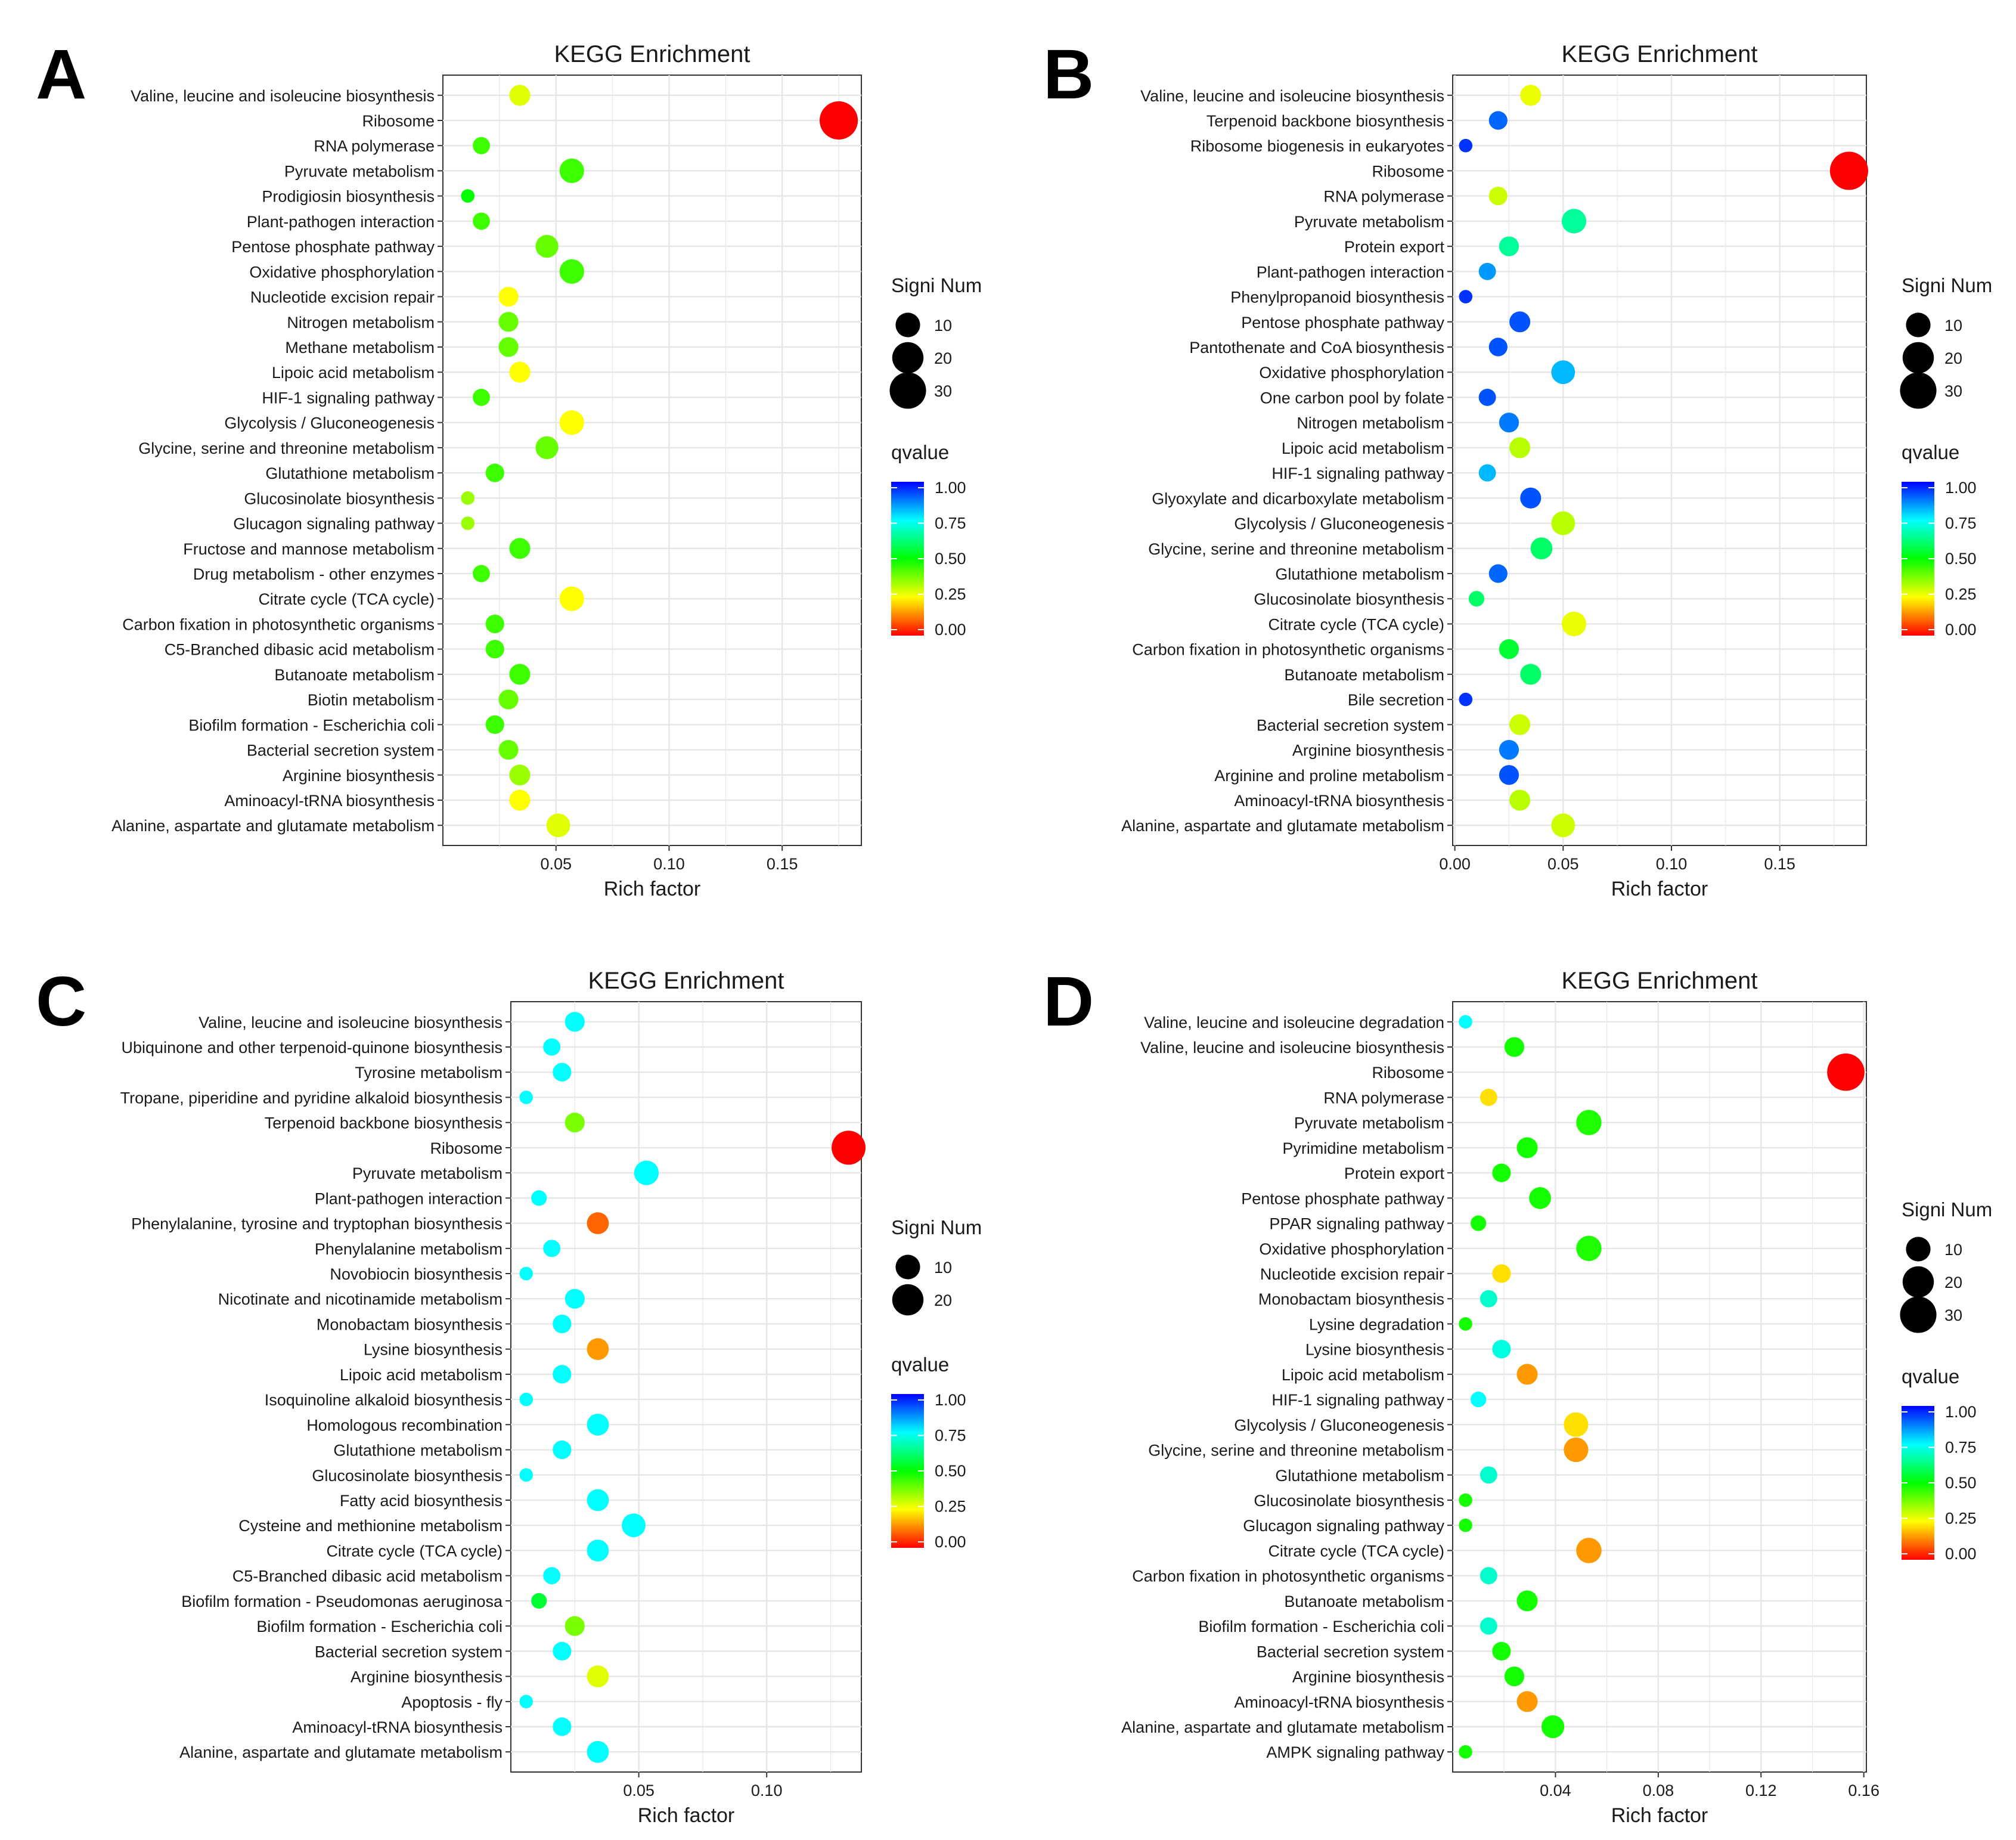 The width and height of the screenshot is (2016, 1840). Describe the element at coordinates (943, 1300) in the screenshot. I see `size-legend-label: 20` at that location.